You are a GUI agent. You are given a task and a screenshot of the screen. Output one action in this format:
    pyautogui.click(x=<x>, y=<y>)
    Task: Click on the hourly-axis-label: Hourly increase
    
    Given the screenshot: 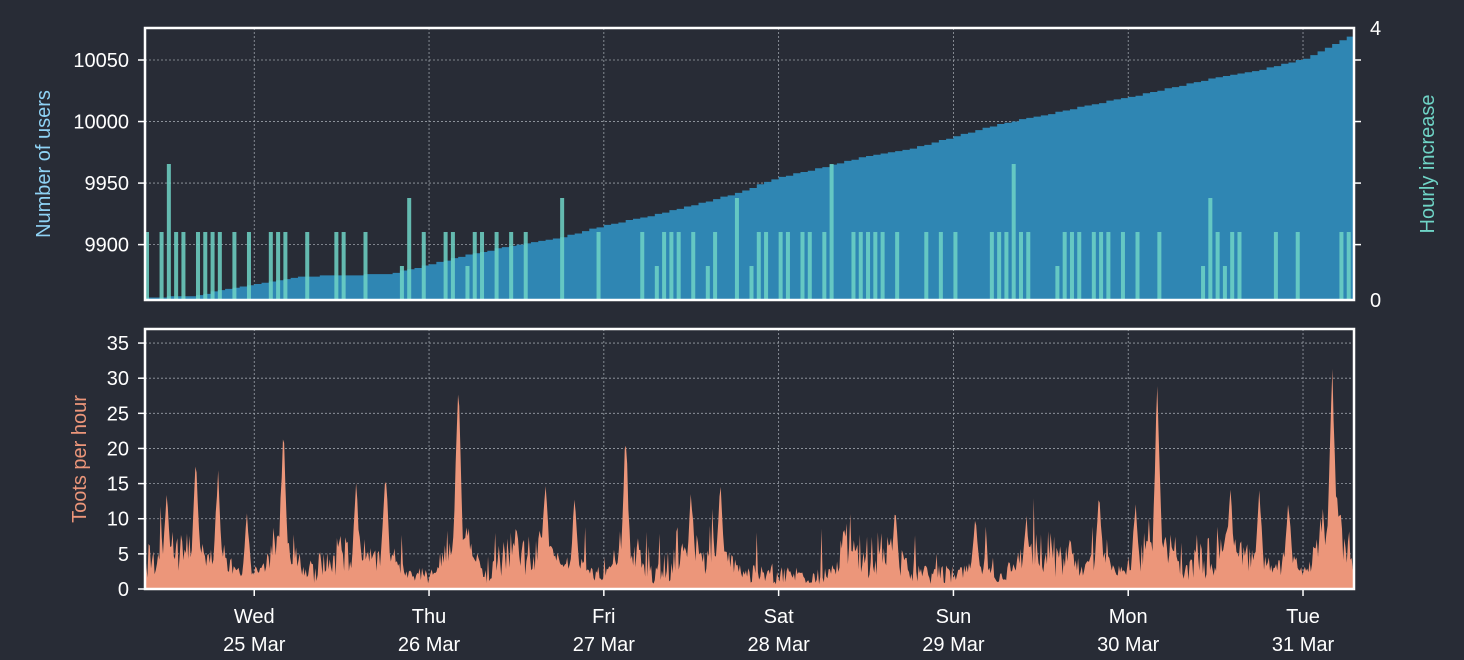 What is the action you would take?
    pyautogui.click(x=1428, y=164)
    